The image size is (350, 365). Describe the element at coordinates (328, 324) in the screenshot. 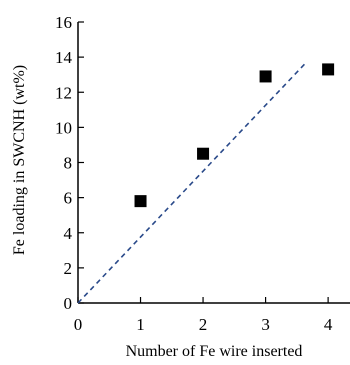

I see `x-tick-label: 4` at that location.